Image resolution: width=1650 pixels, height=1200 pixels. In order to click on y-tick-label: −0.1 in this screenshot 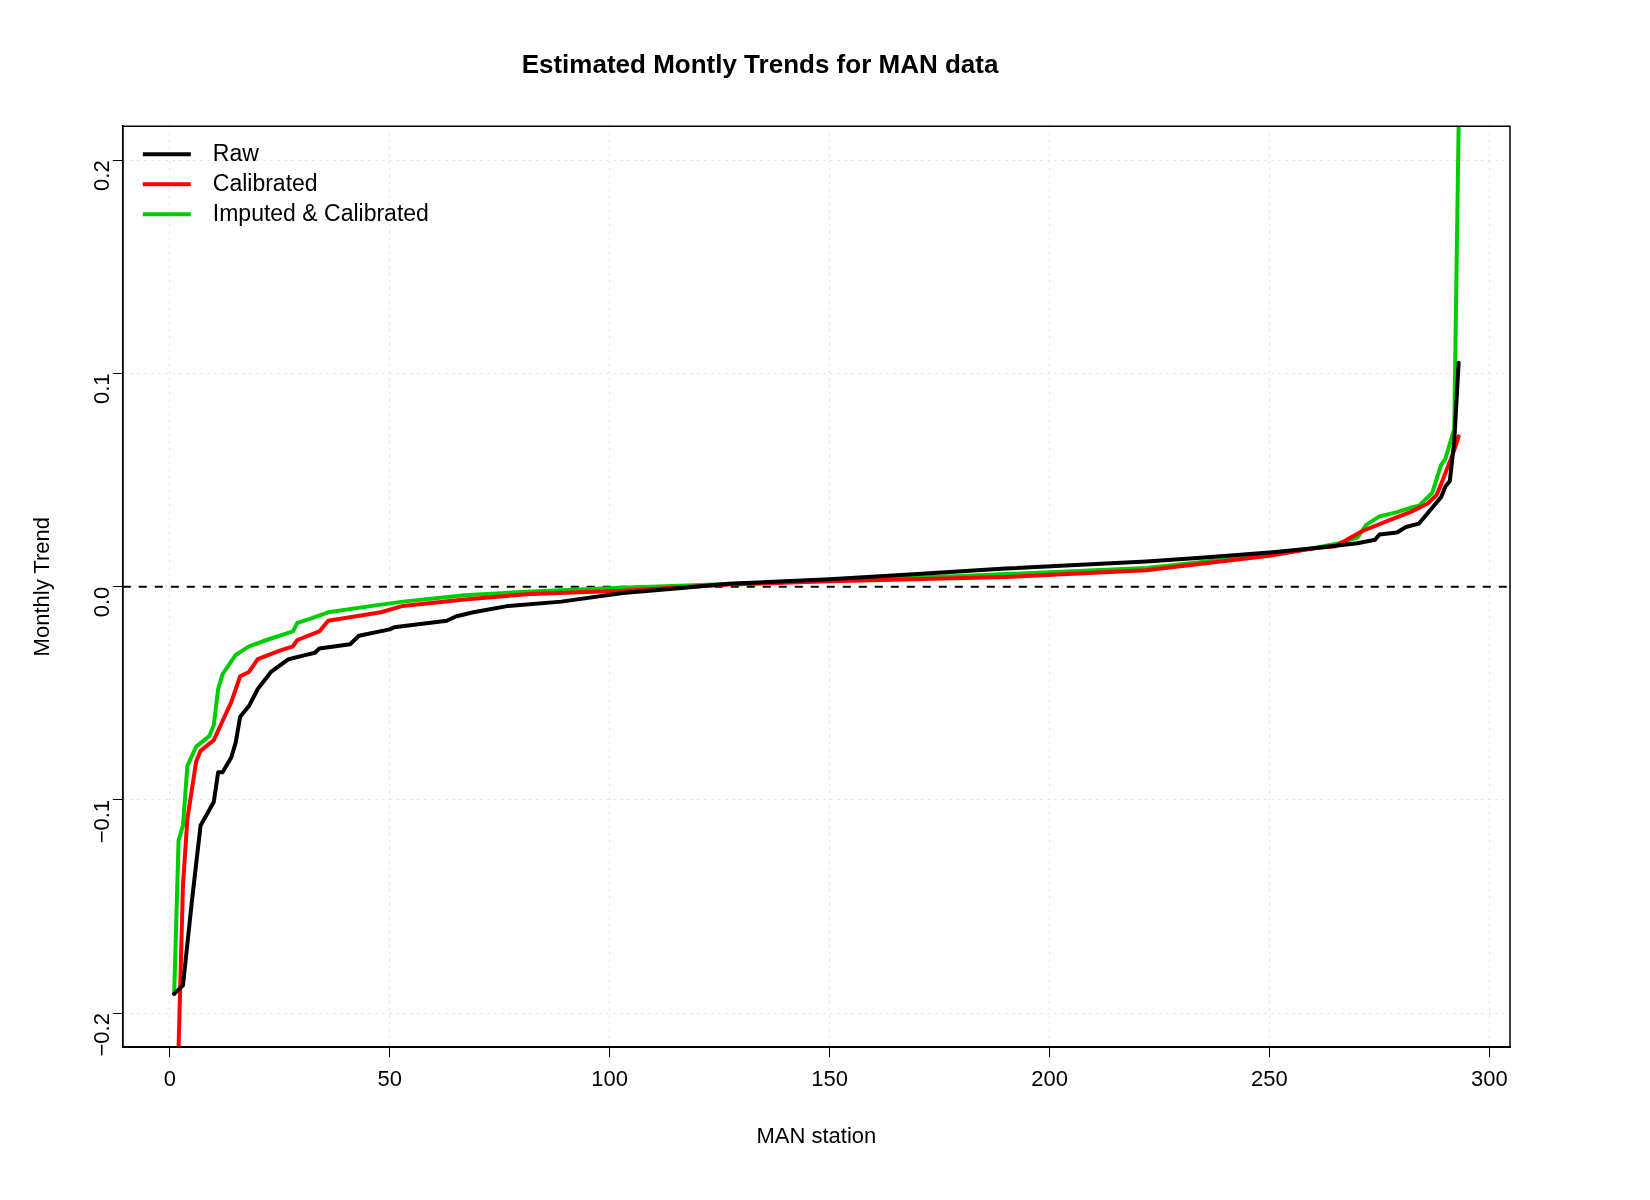, I will do `click(101, 821)`.